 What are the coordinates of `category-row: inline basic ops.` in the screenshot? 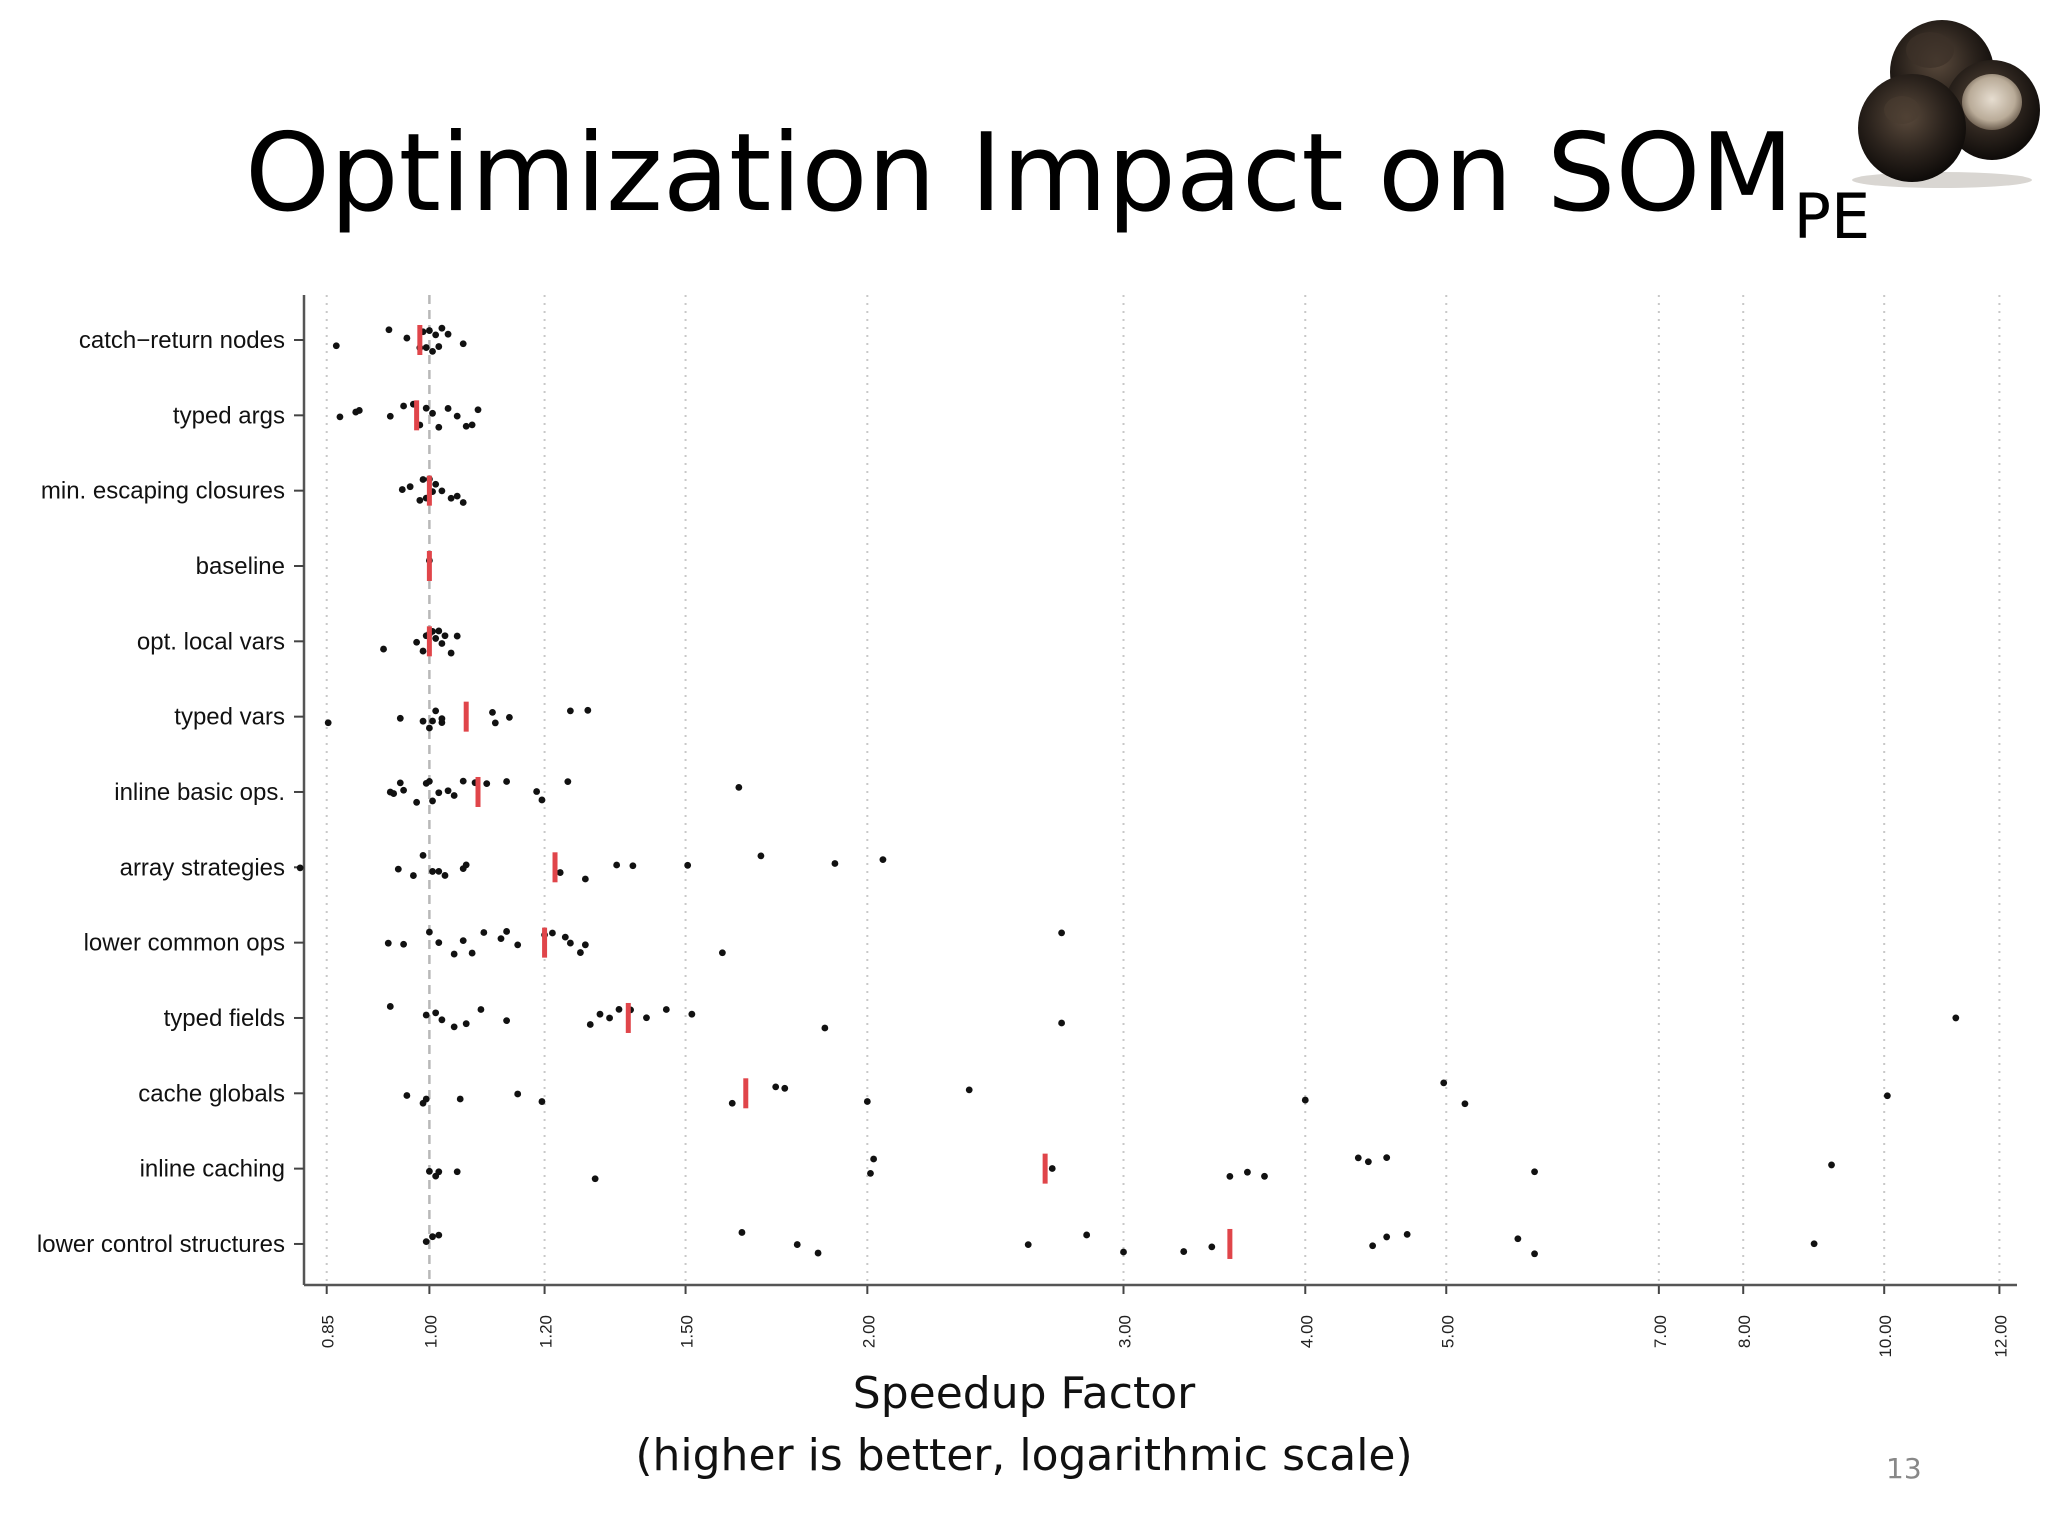 It's located at (428, 791).